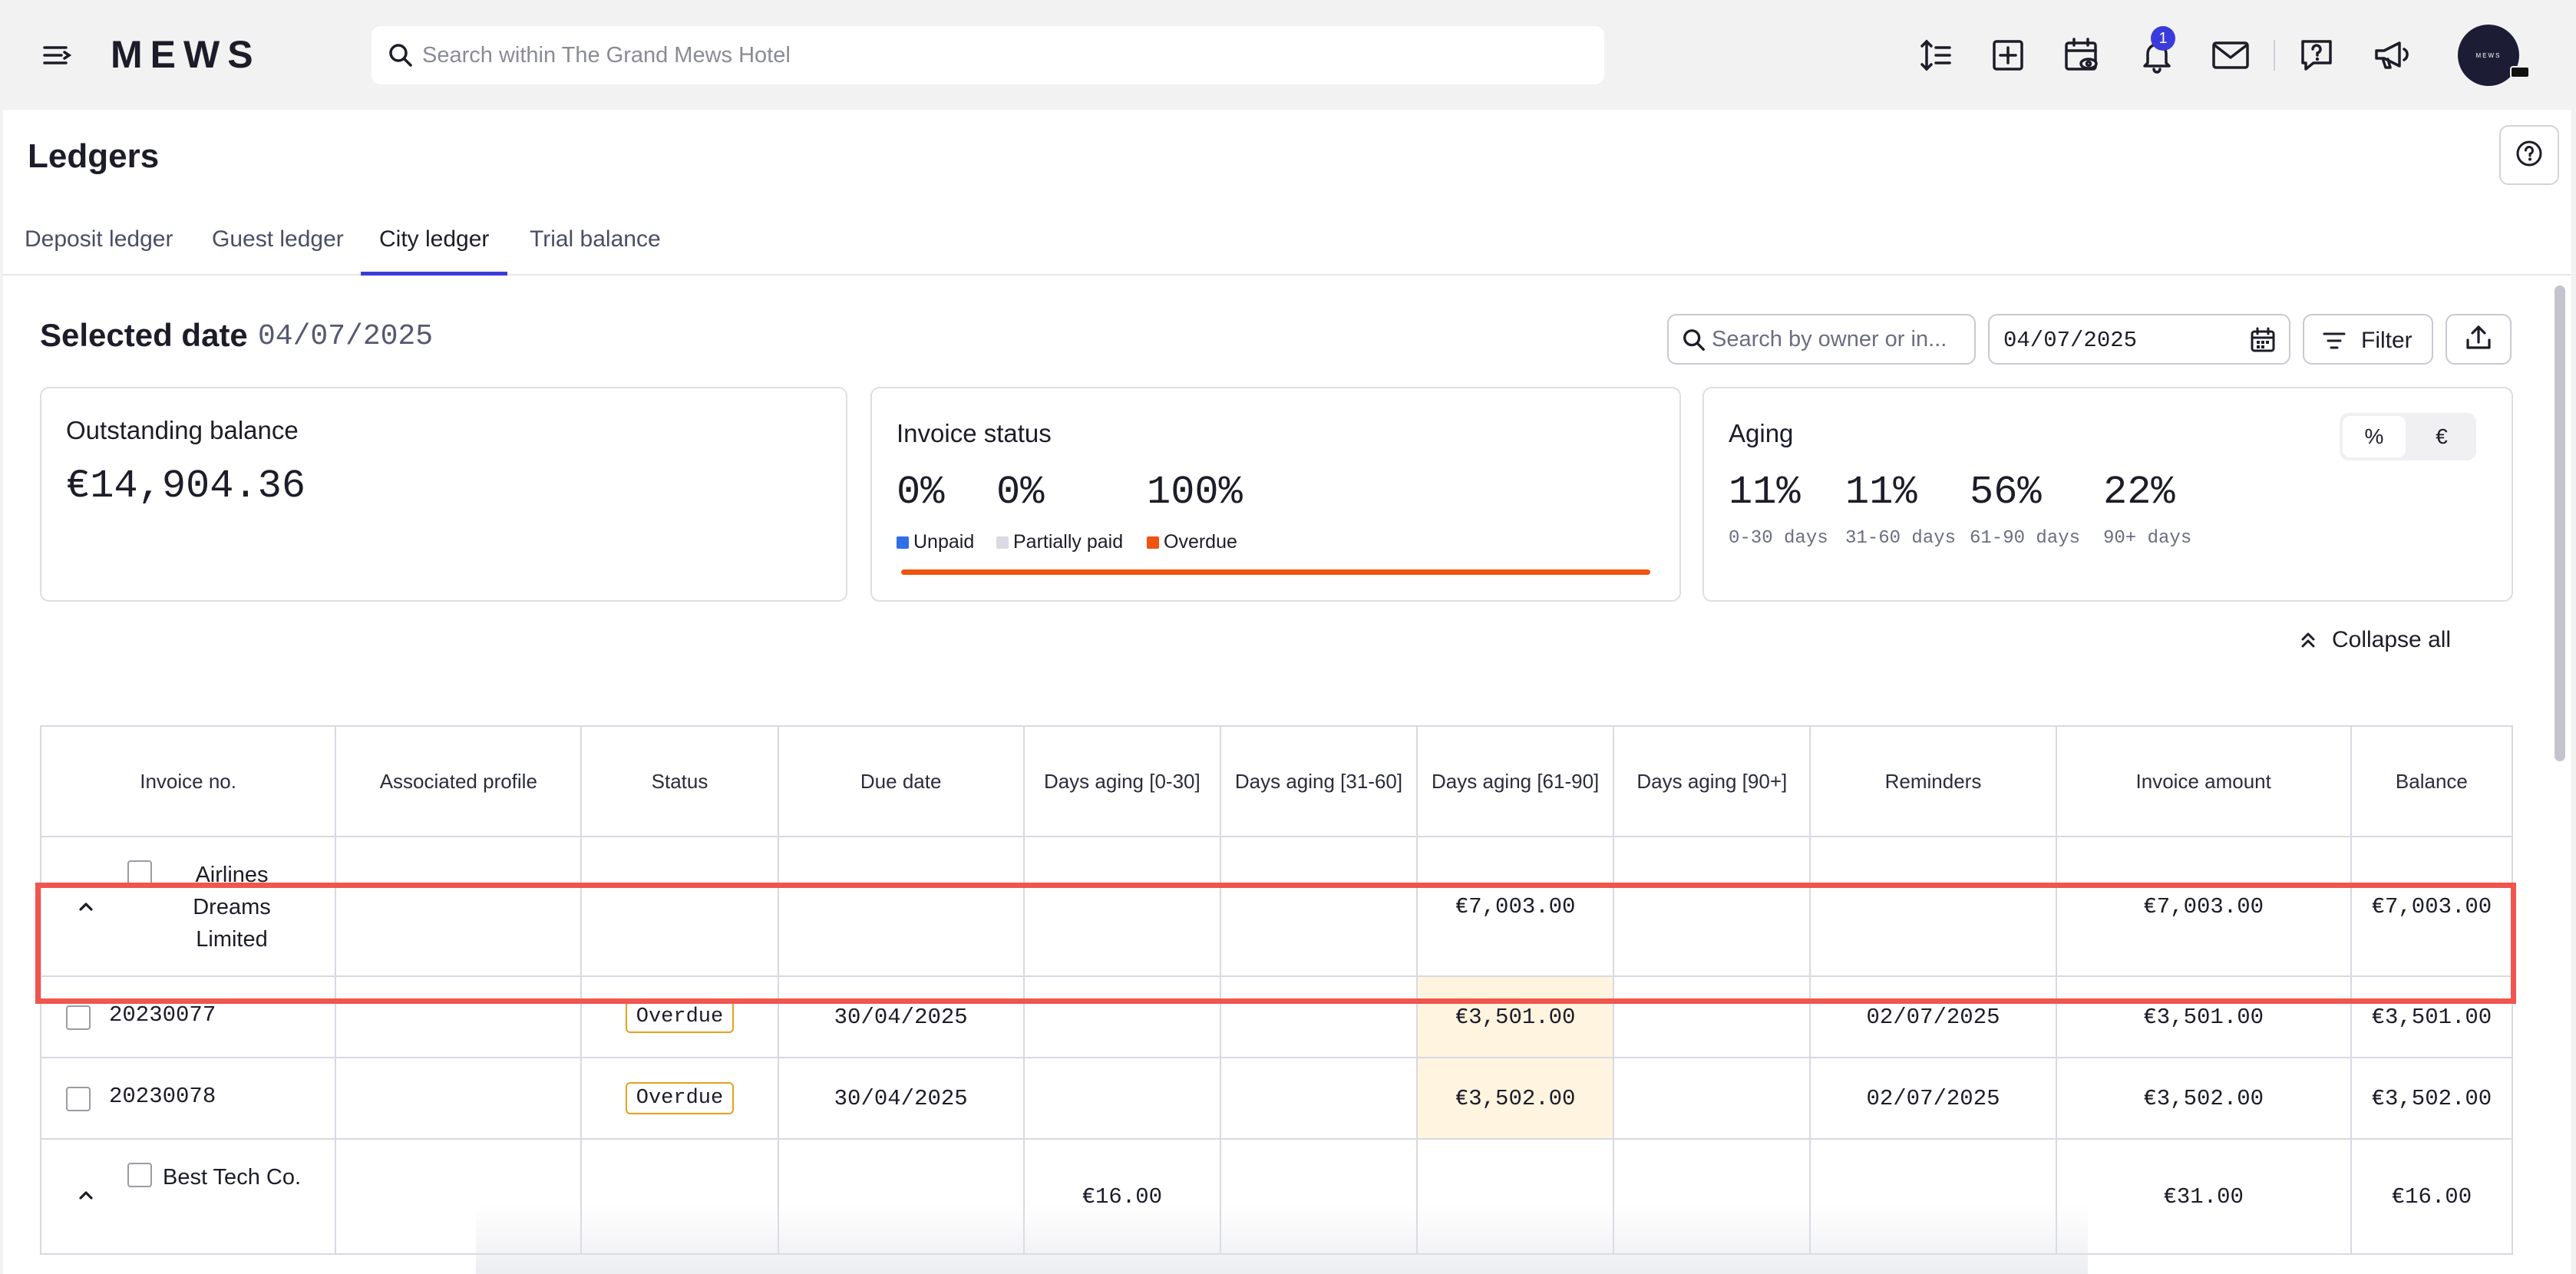  I want to click on col-due-date: Due date, so click(901, 781).